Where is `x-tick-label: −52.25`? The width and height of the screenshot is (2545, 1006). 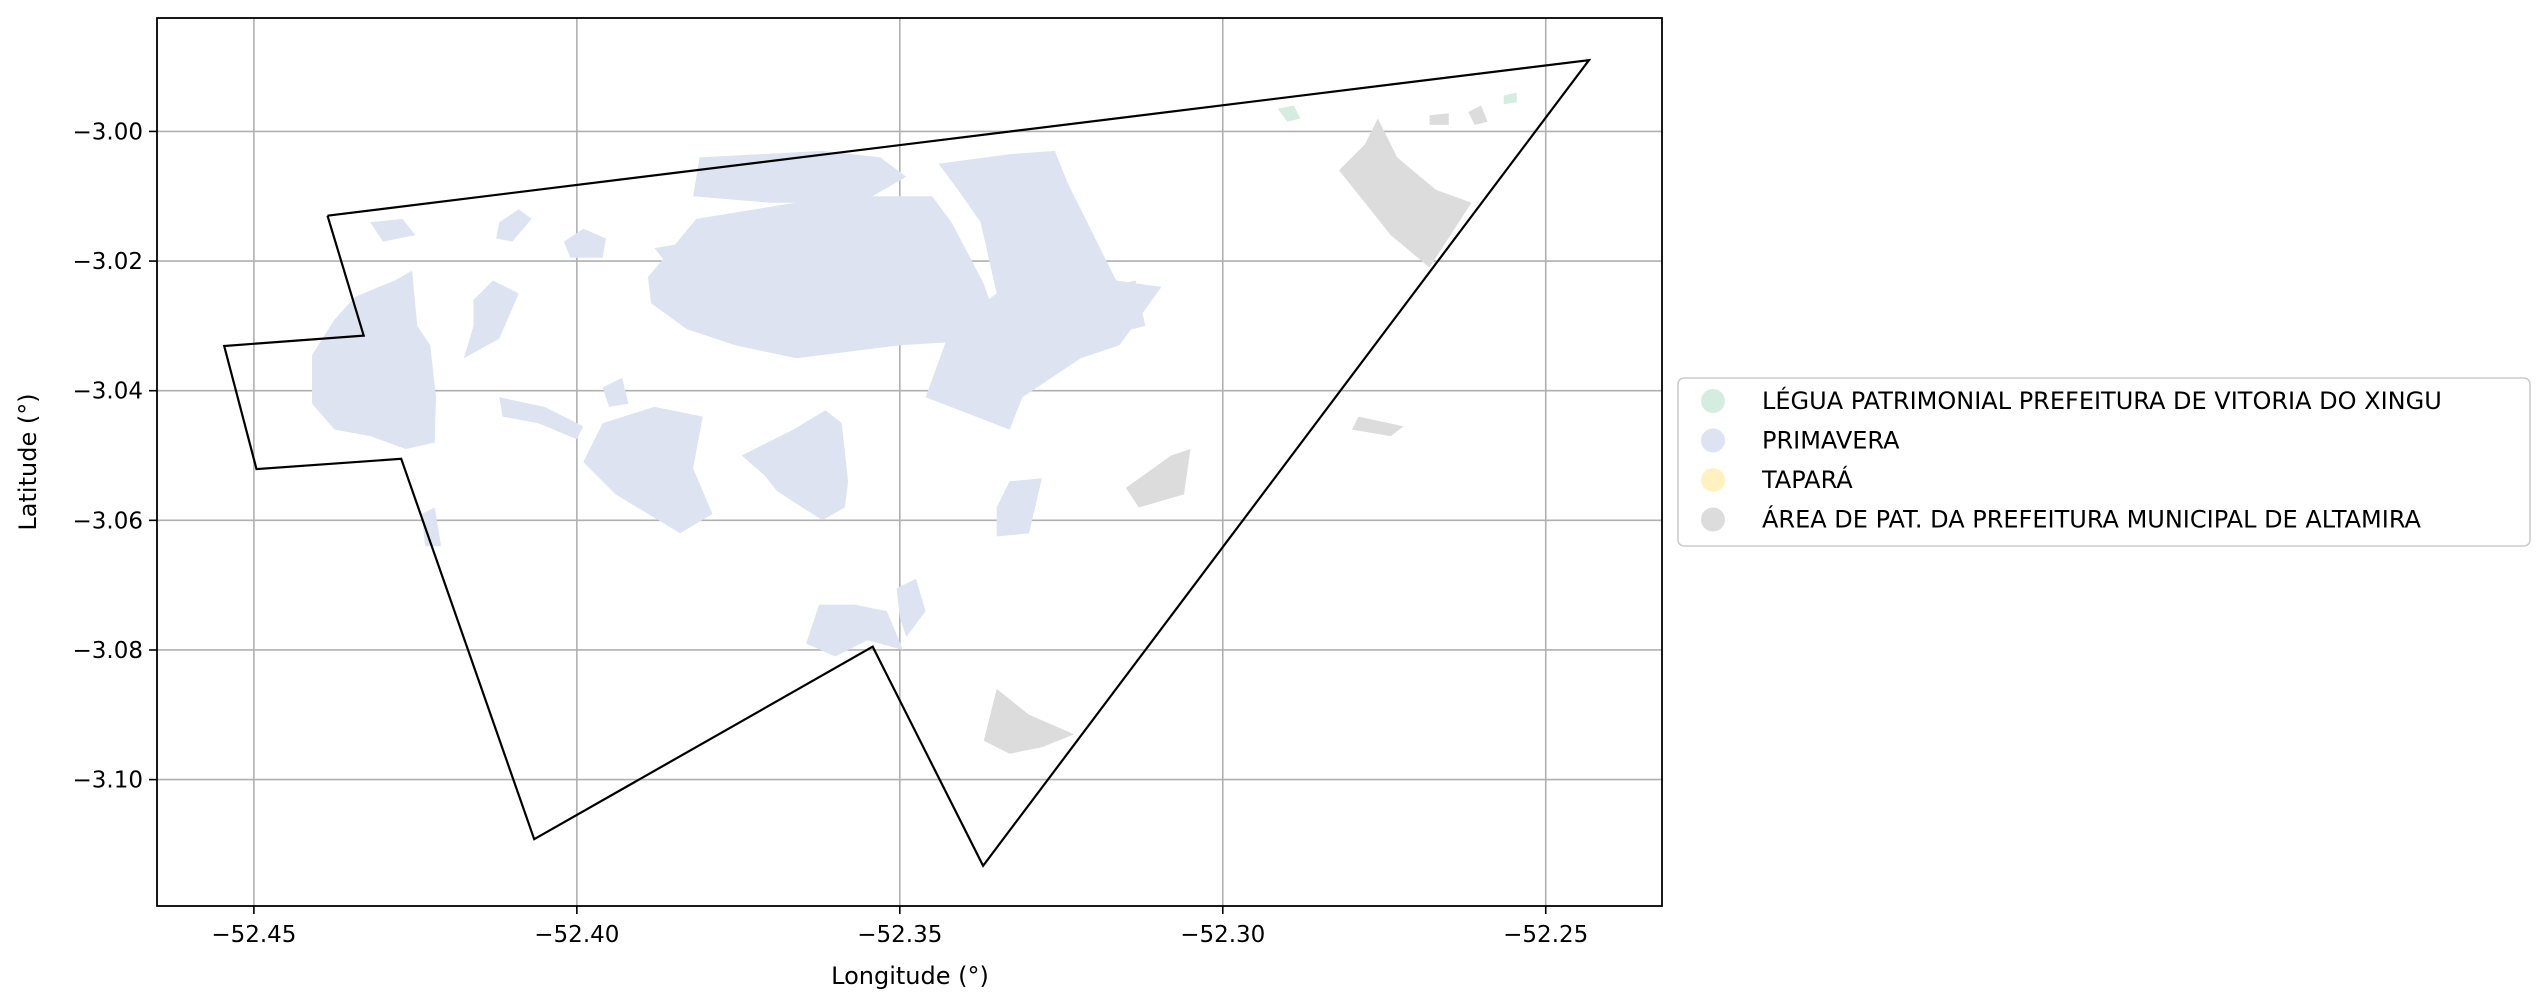 x-tick-label: −52.25 is located at coordinates (1545, 935).